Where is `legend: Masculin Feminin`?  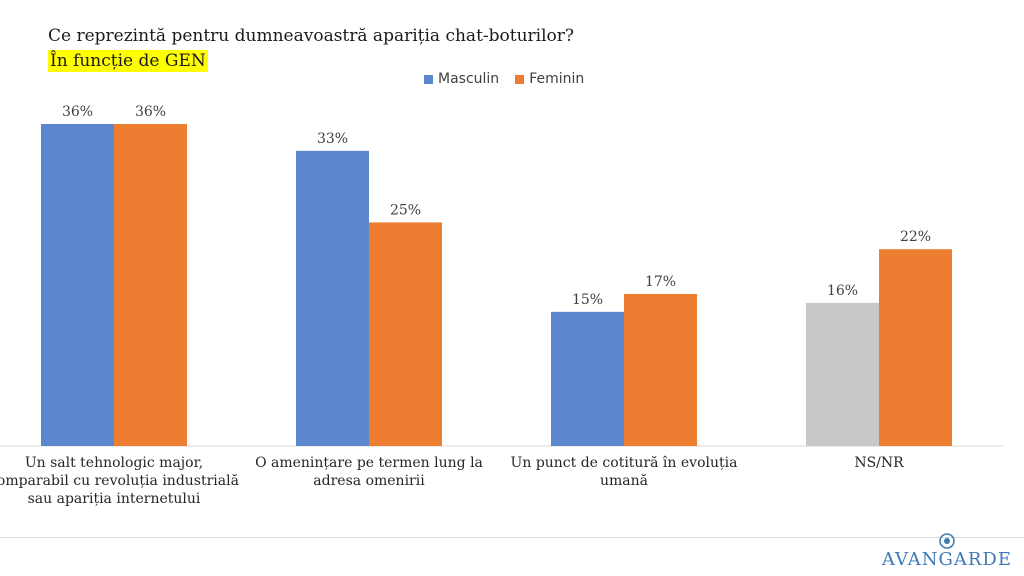 legend: Masculin Feminin is located at coordinates (504, 79).